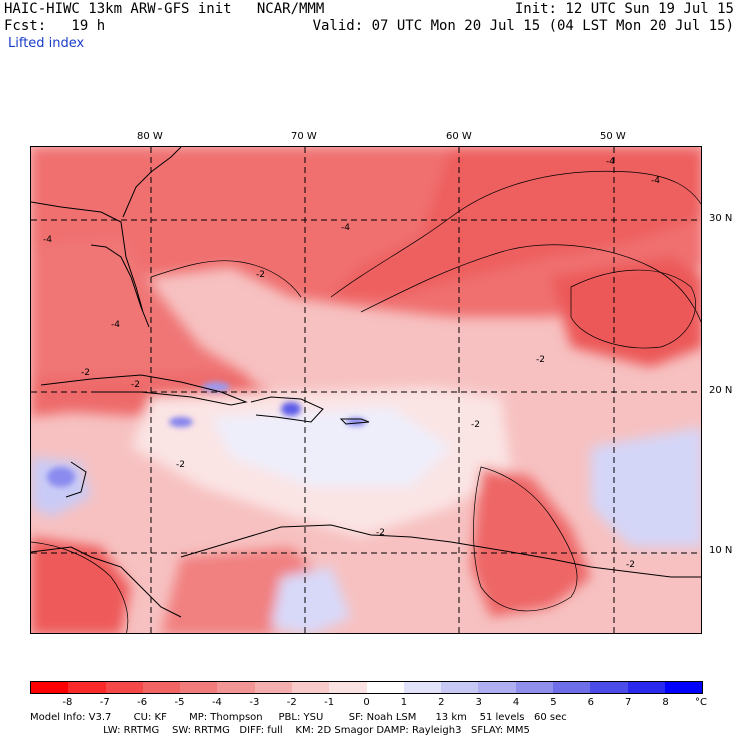 The width and height of the screenshot is (740, 740). I want to click on colorbar-tick-label: 7, so click(628, 702).